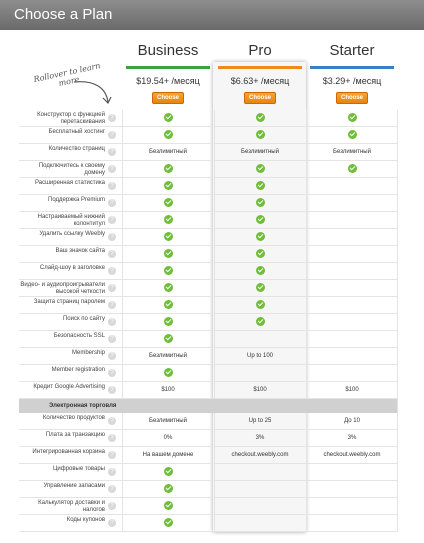 This screenshot has height=543, width=424. I want to click on table-row: Кредит Google Advertising? $100 $100 $100, so click(208, 390).